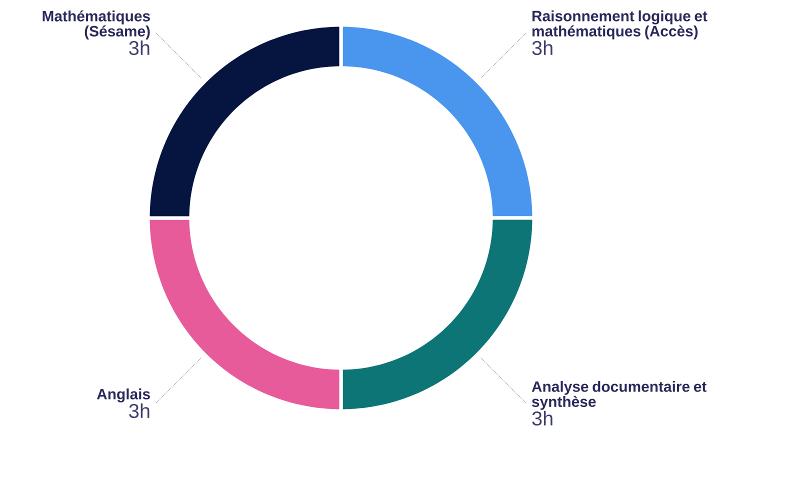 This screenshot has height=479, width=793. Describe the element at coordinates (620, 25) in the screenshot. I see `slice-label: Raisonnement logique et mathématiques (Accès)` at that location.